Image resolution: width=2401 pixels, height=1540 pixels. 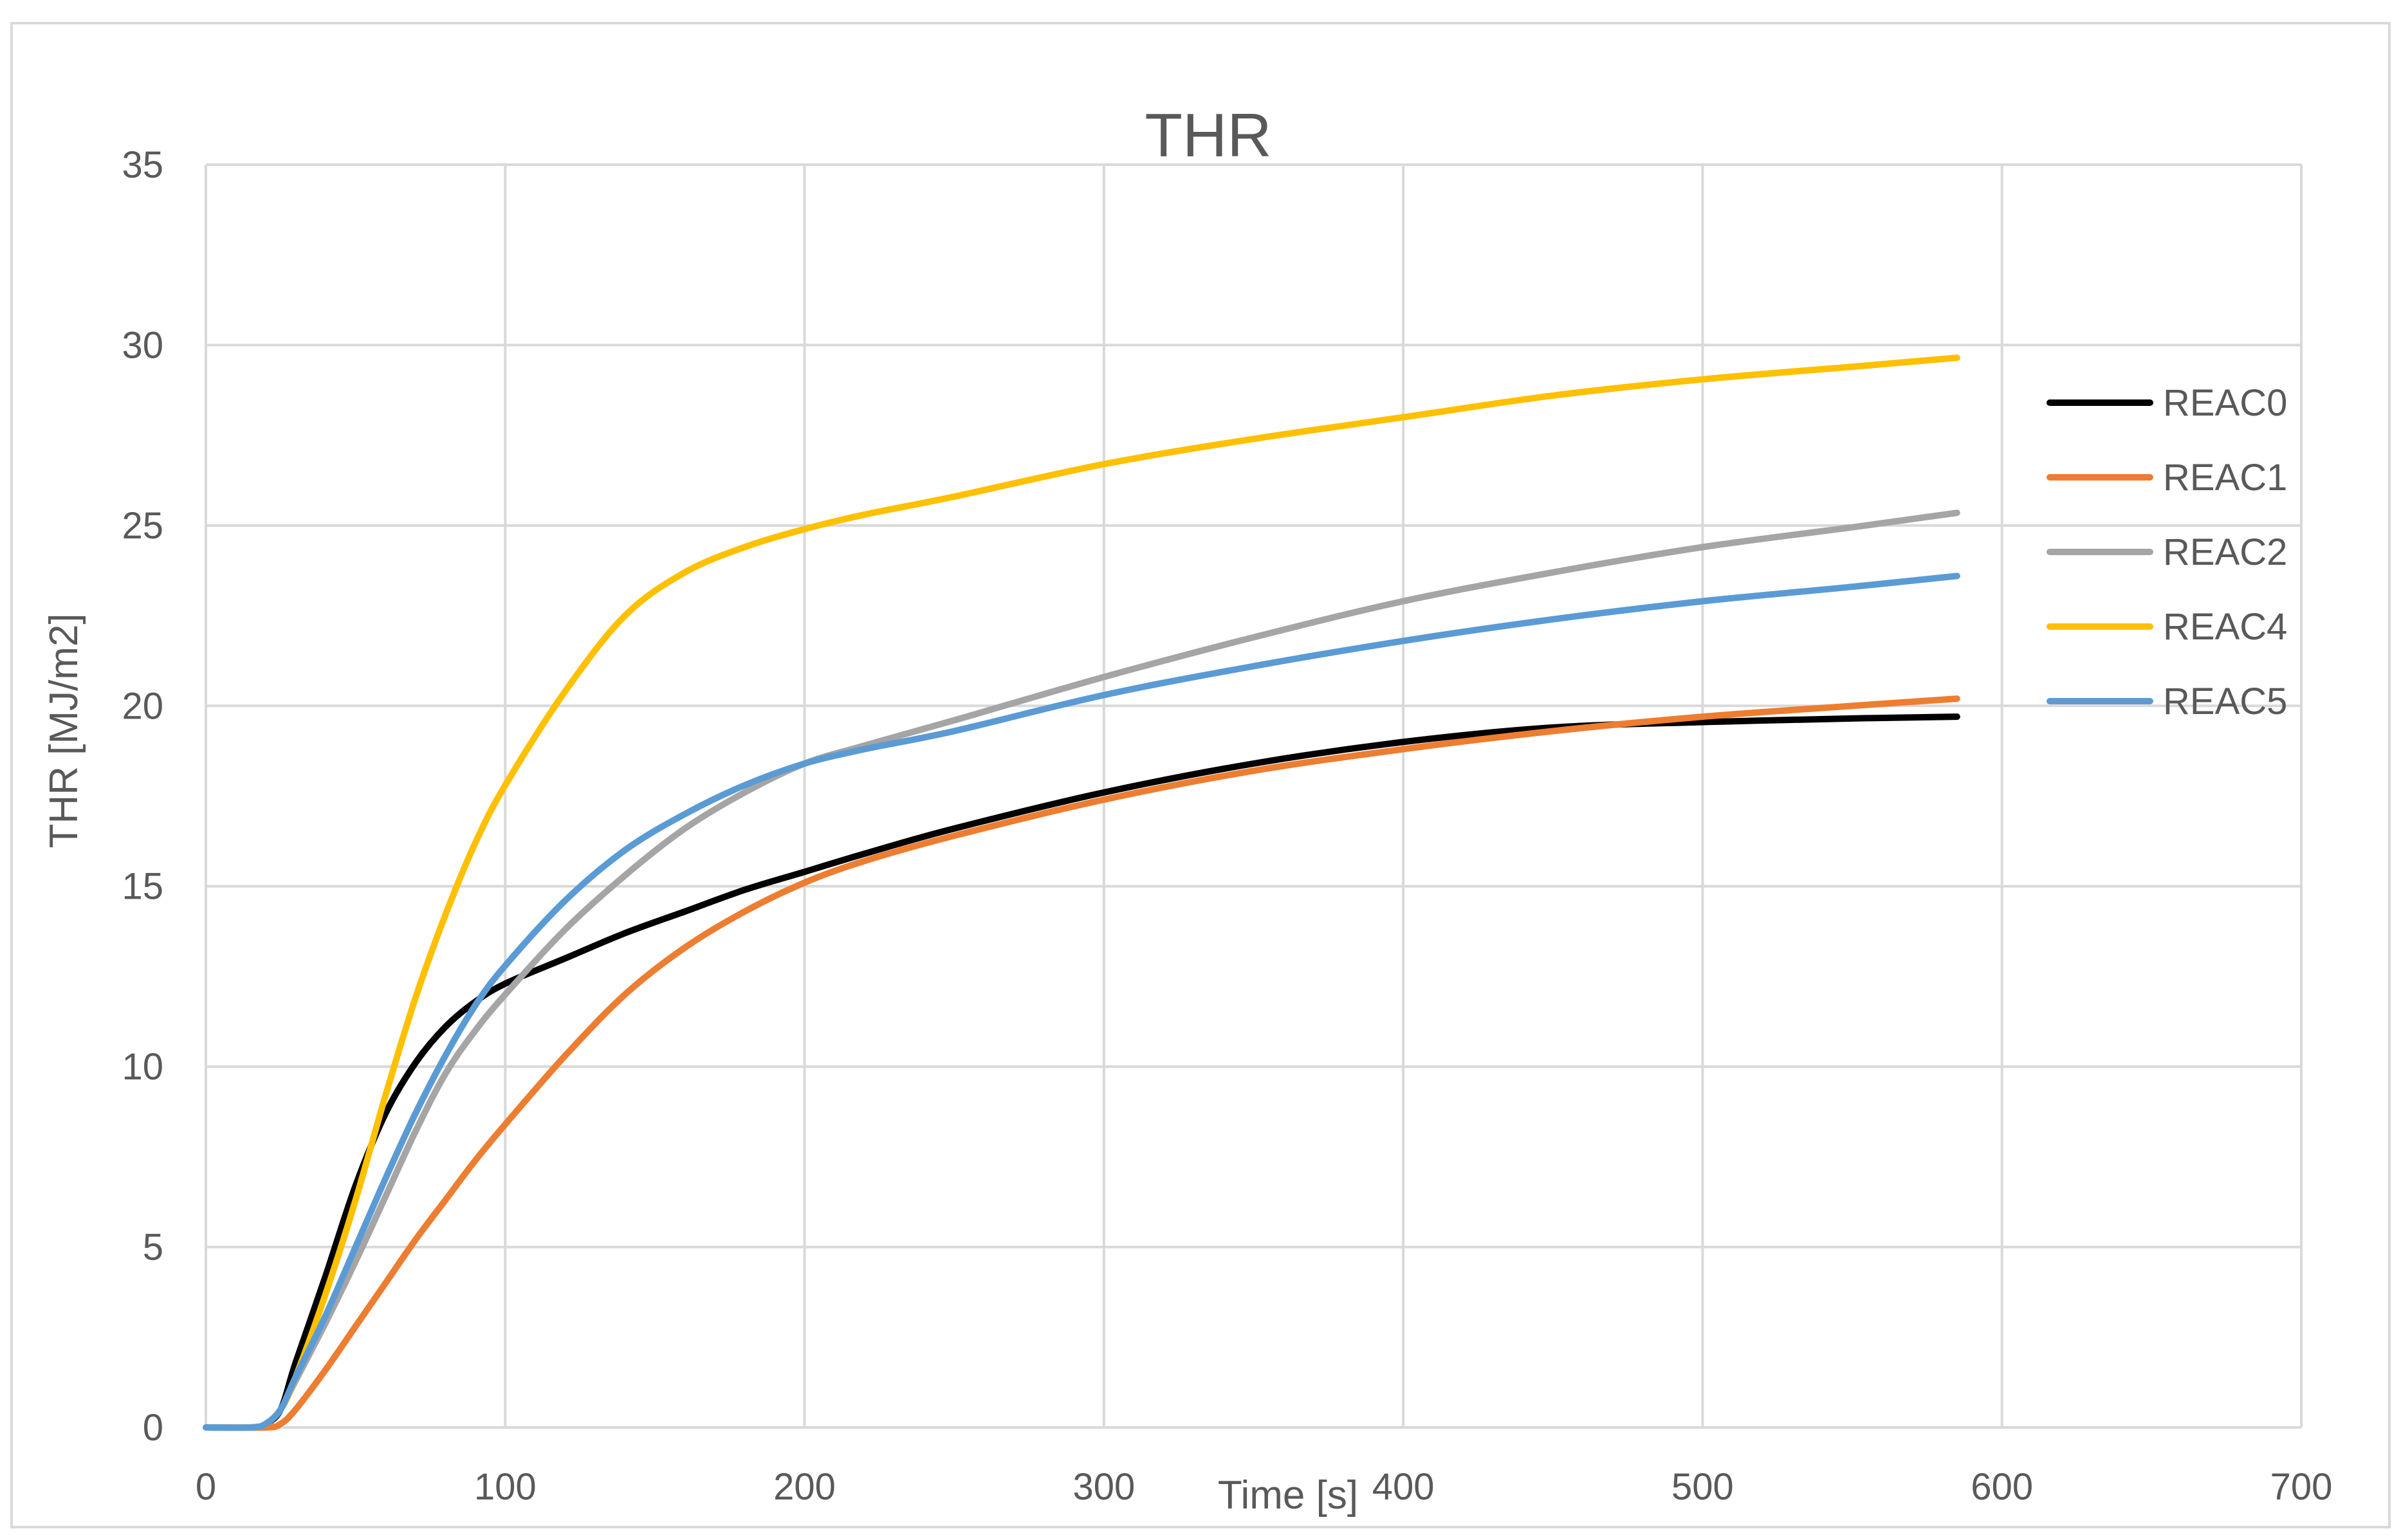 I want to click on y-tick-label: 15, so click(x=143, y=887).